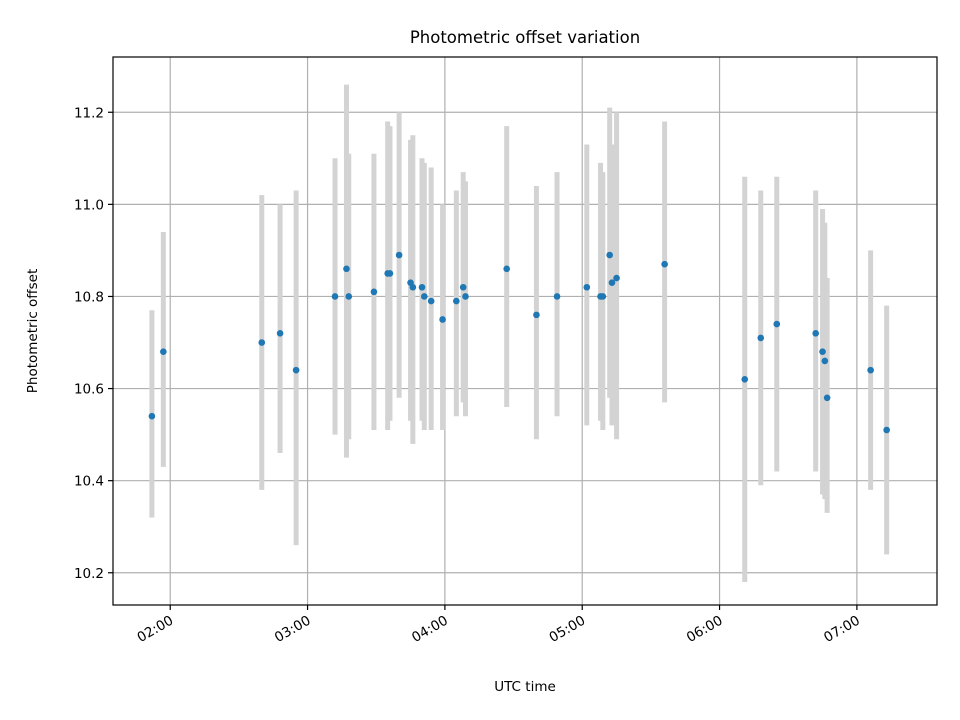 This screenshot has width=960, height=720. What do you see at coordinates (89, 205) in the screenshot?
I see `y-tick-label: 11.0` at bounding box center [89, 205].